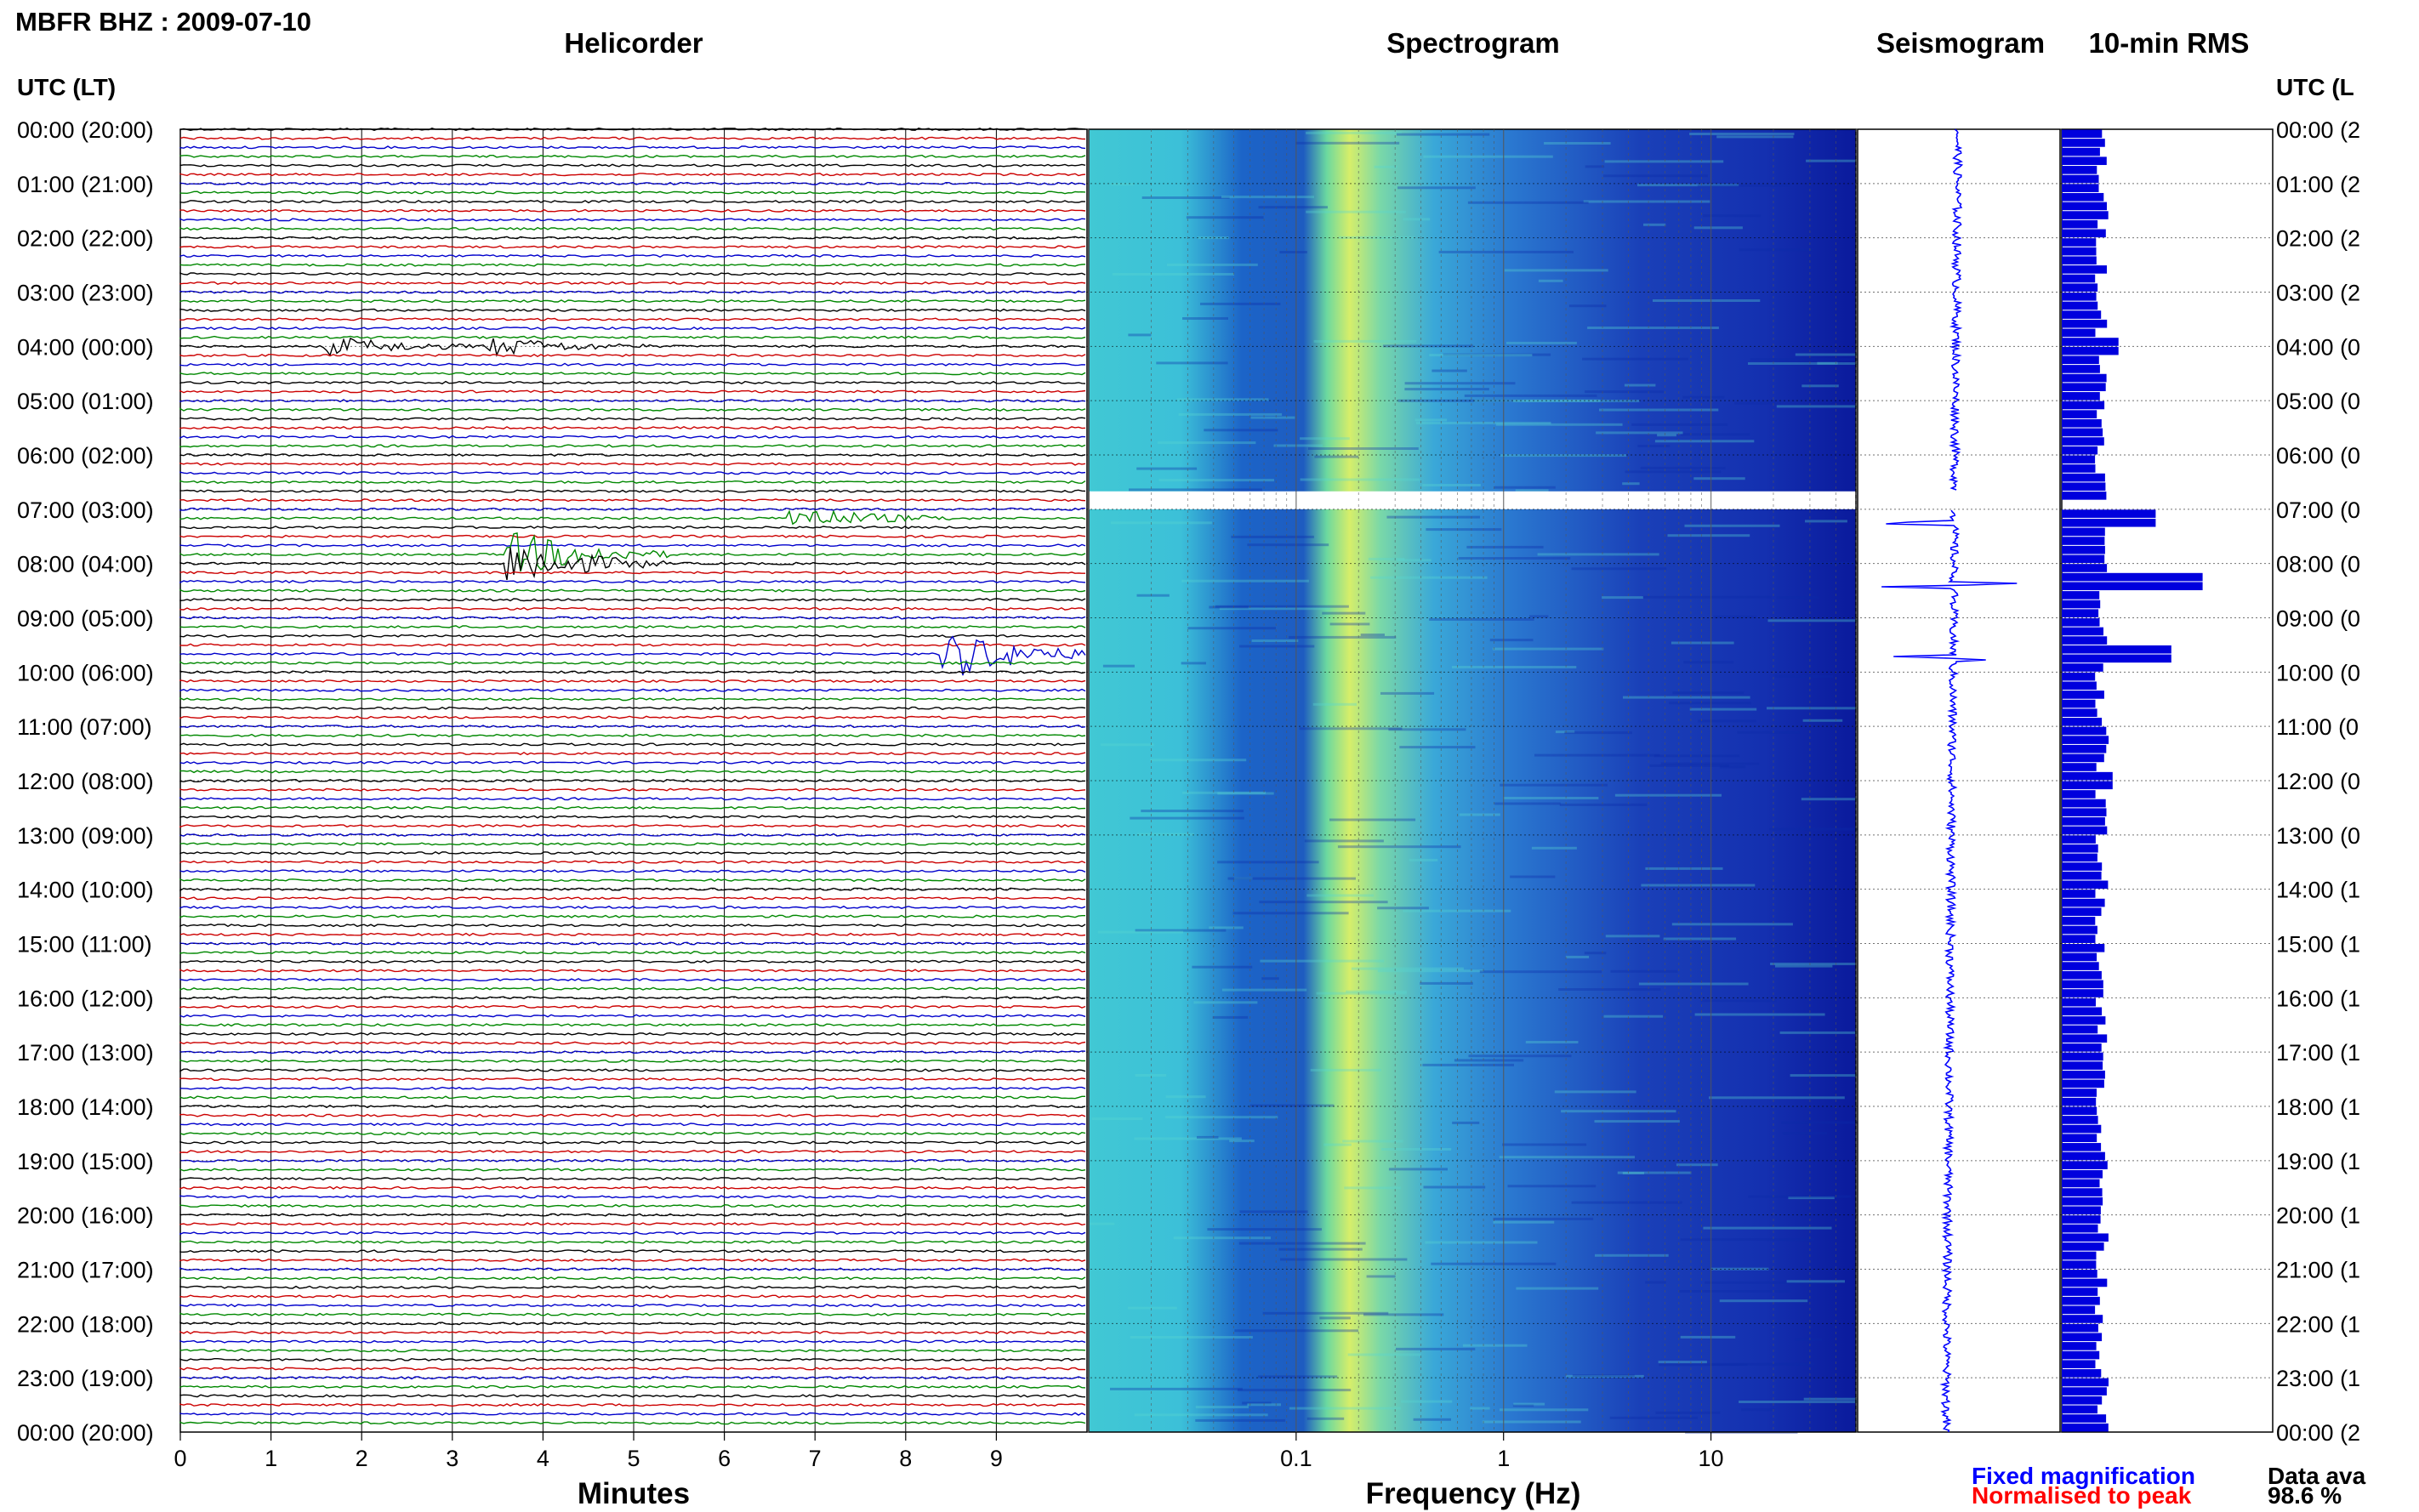 The image size is (2419, 1512). Describe the element at coordinates (85, 184) in the screenshot. I see `time-tick-label-left: 01:00 (21:00)` at that location.